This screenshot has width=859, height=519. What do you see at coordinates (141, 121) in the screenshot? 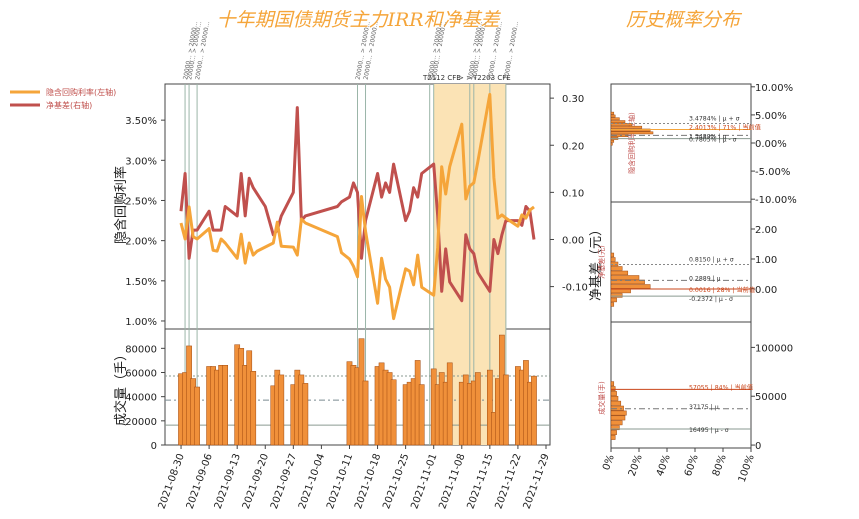
I see `left-tick-label: 3.50%` at bounding box center [141, 121].